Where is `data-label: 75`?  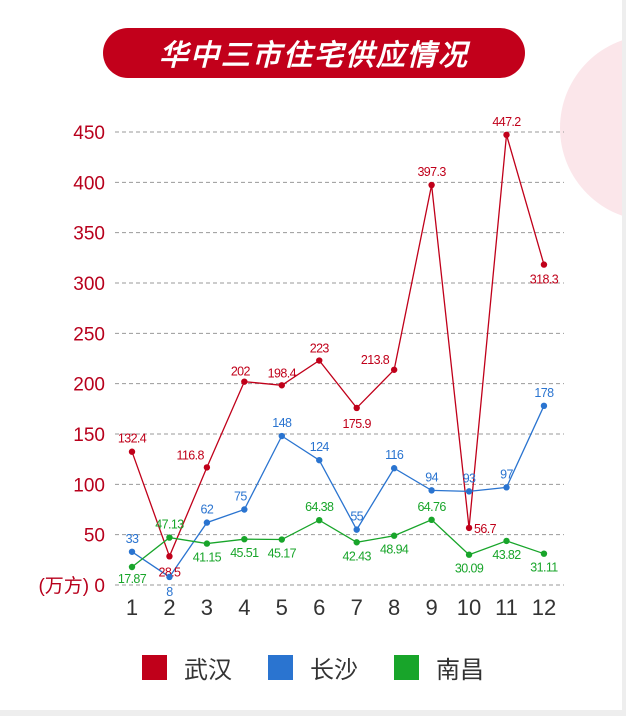 data-label: 75 is located at coordinates (240, 497).